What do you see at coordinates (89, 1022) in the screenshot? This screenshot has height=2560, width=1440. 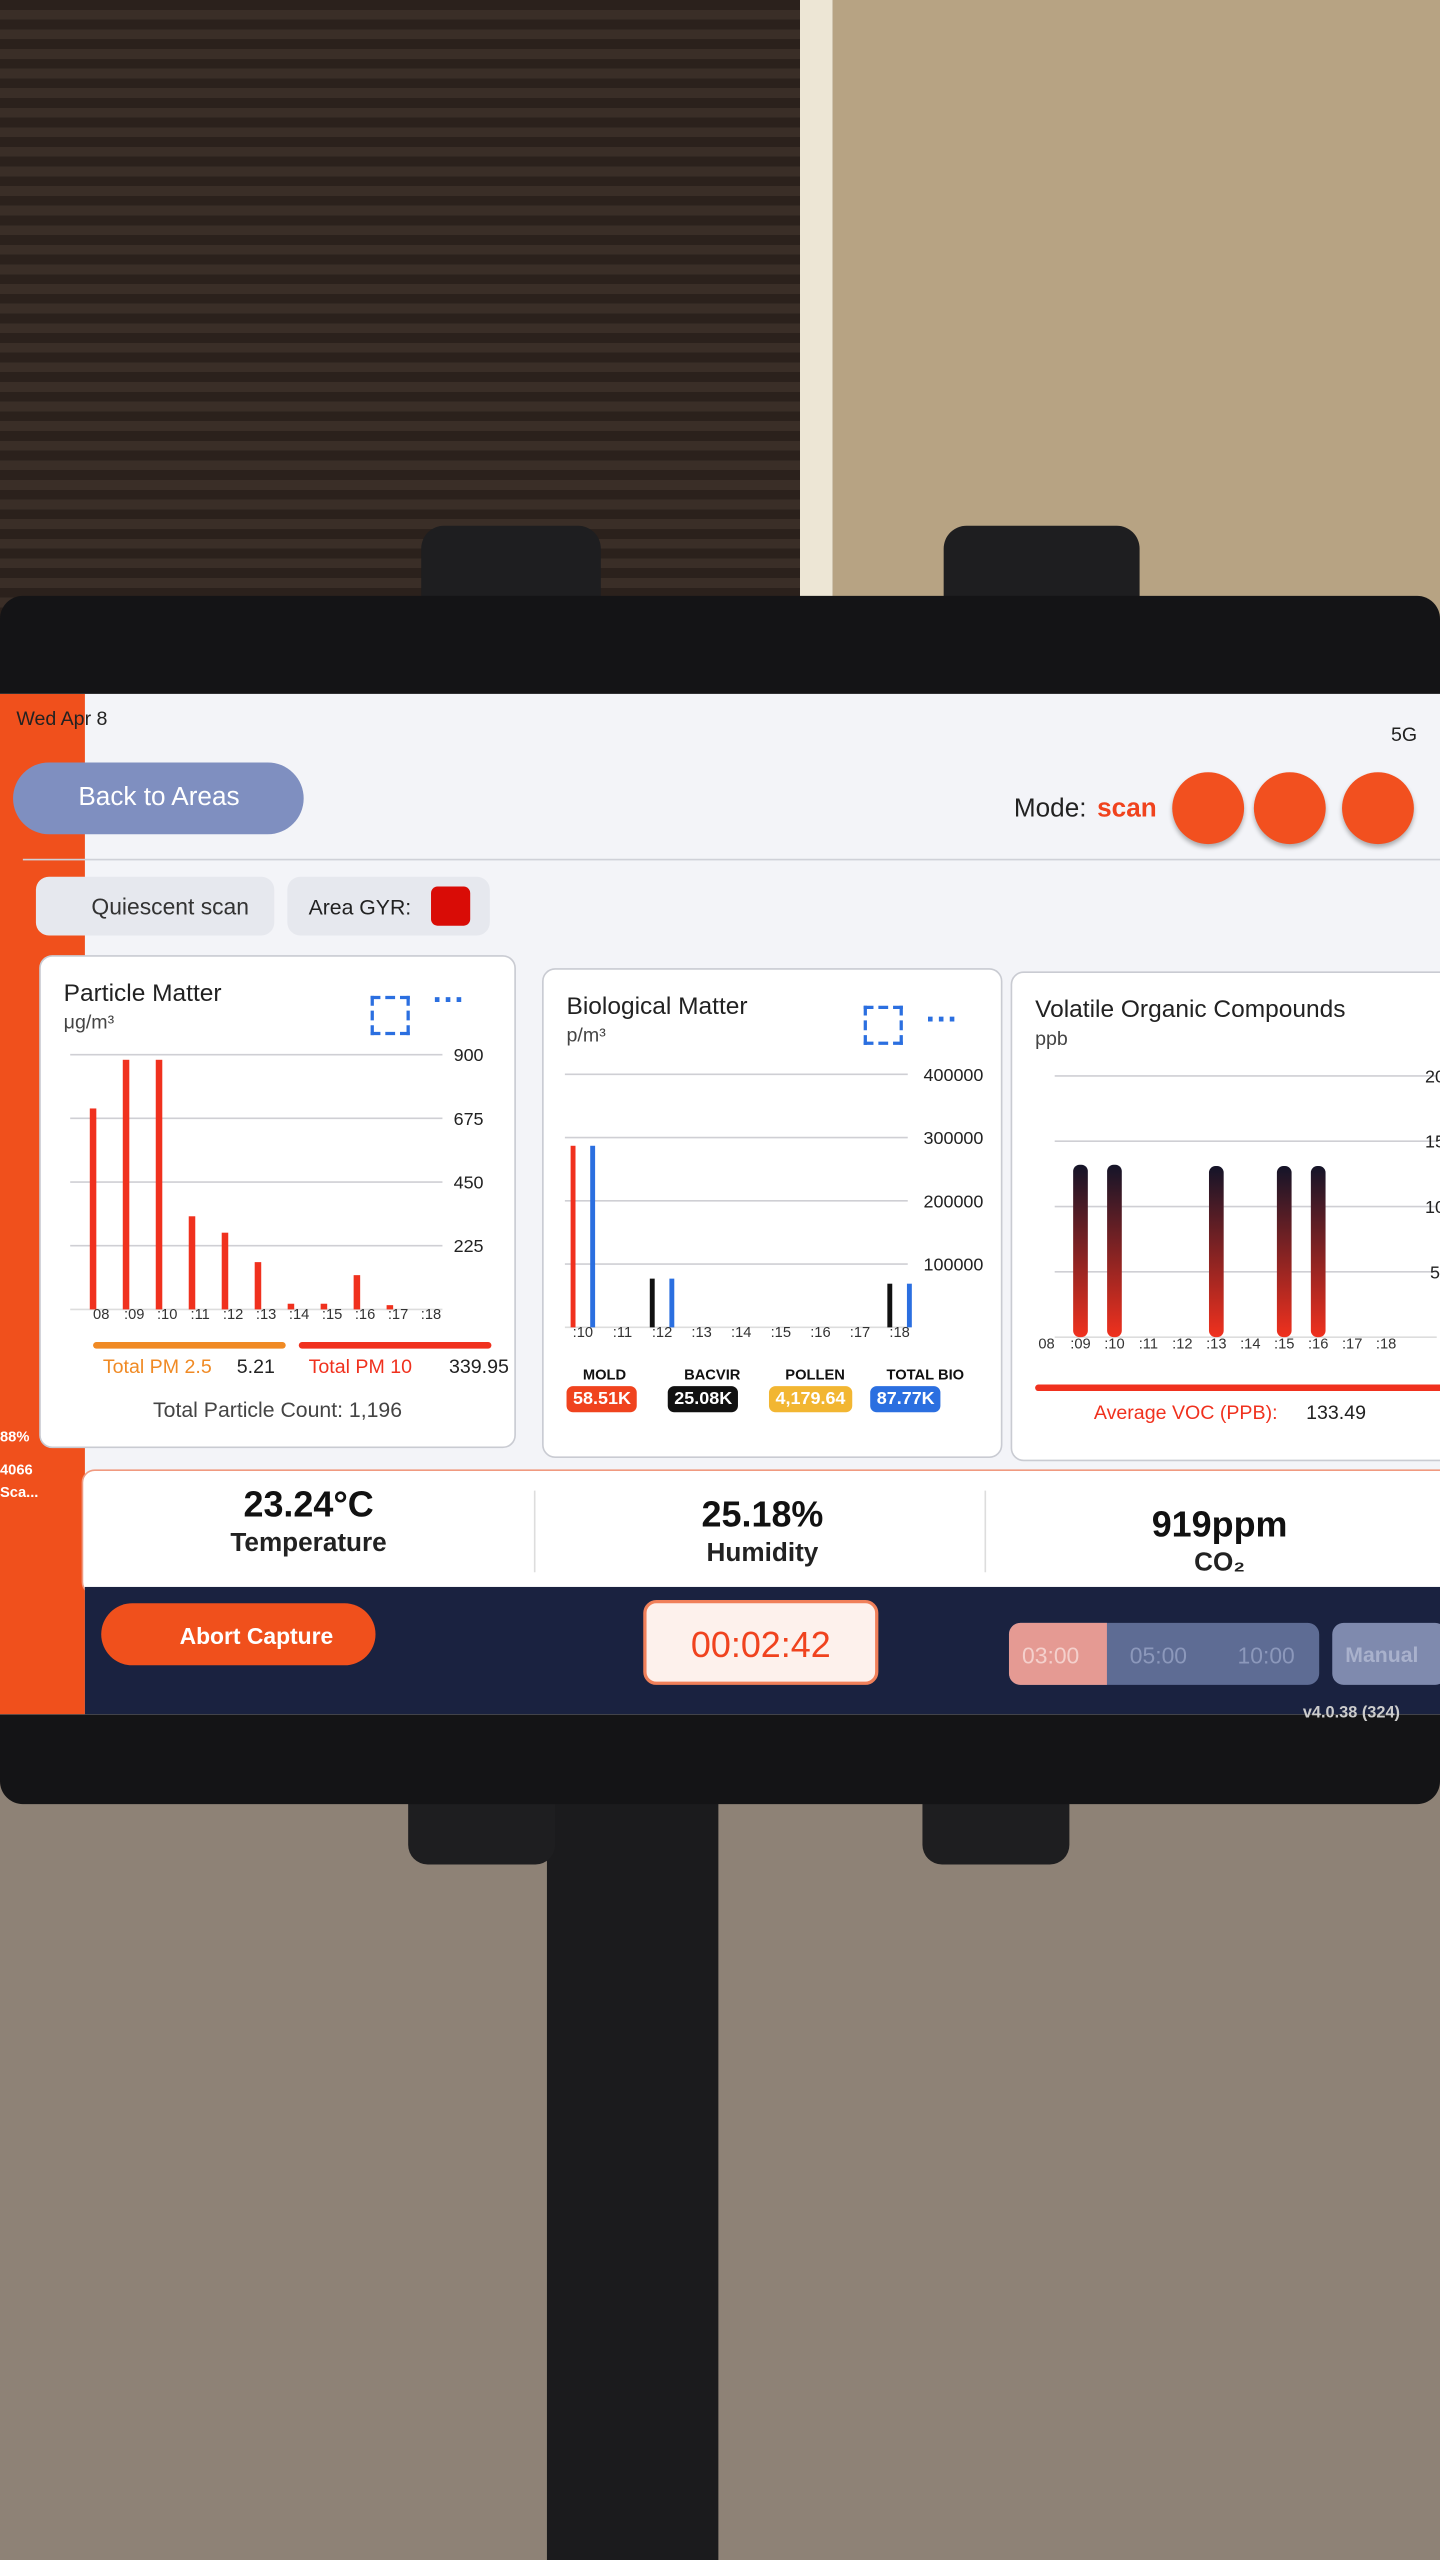 I see `card-unit: μg/m³` at bounding box center [89, 1022].